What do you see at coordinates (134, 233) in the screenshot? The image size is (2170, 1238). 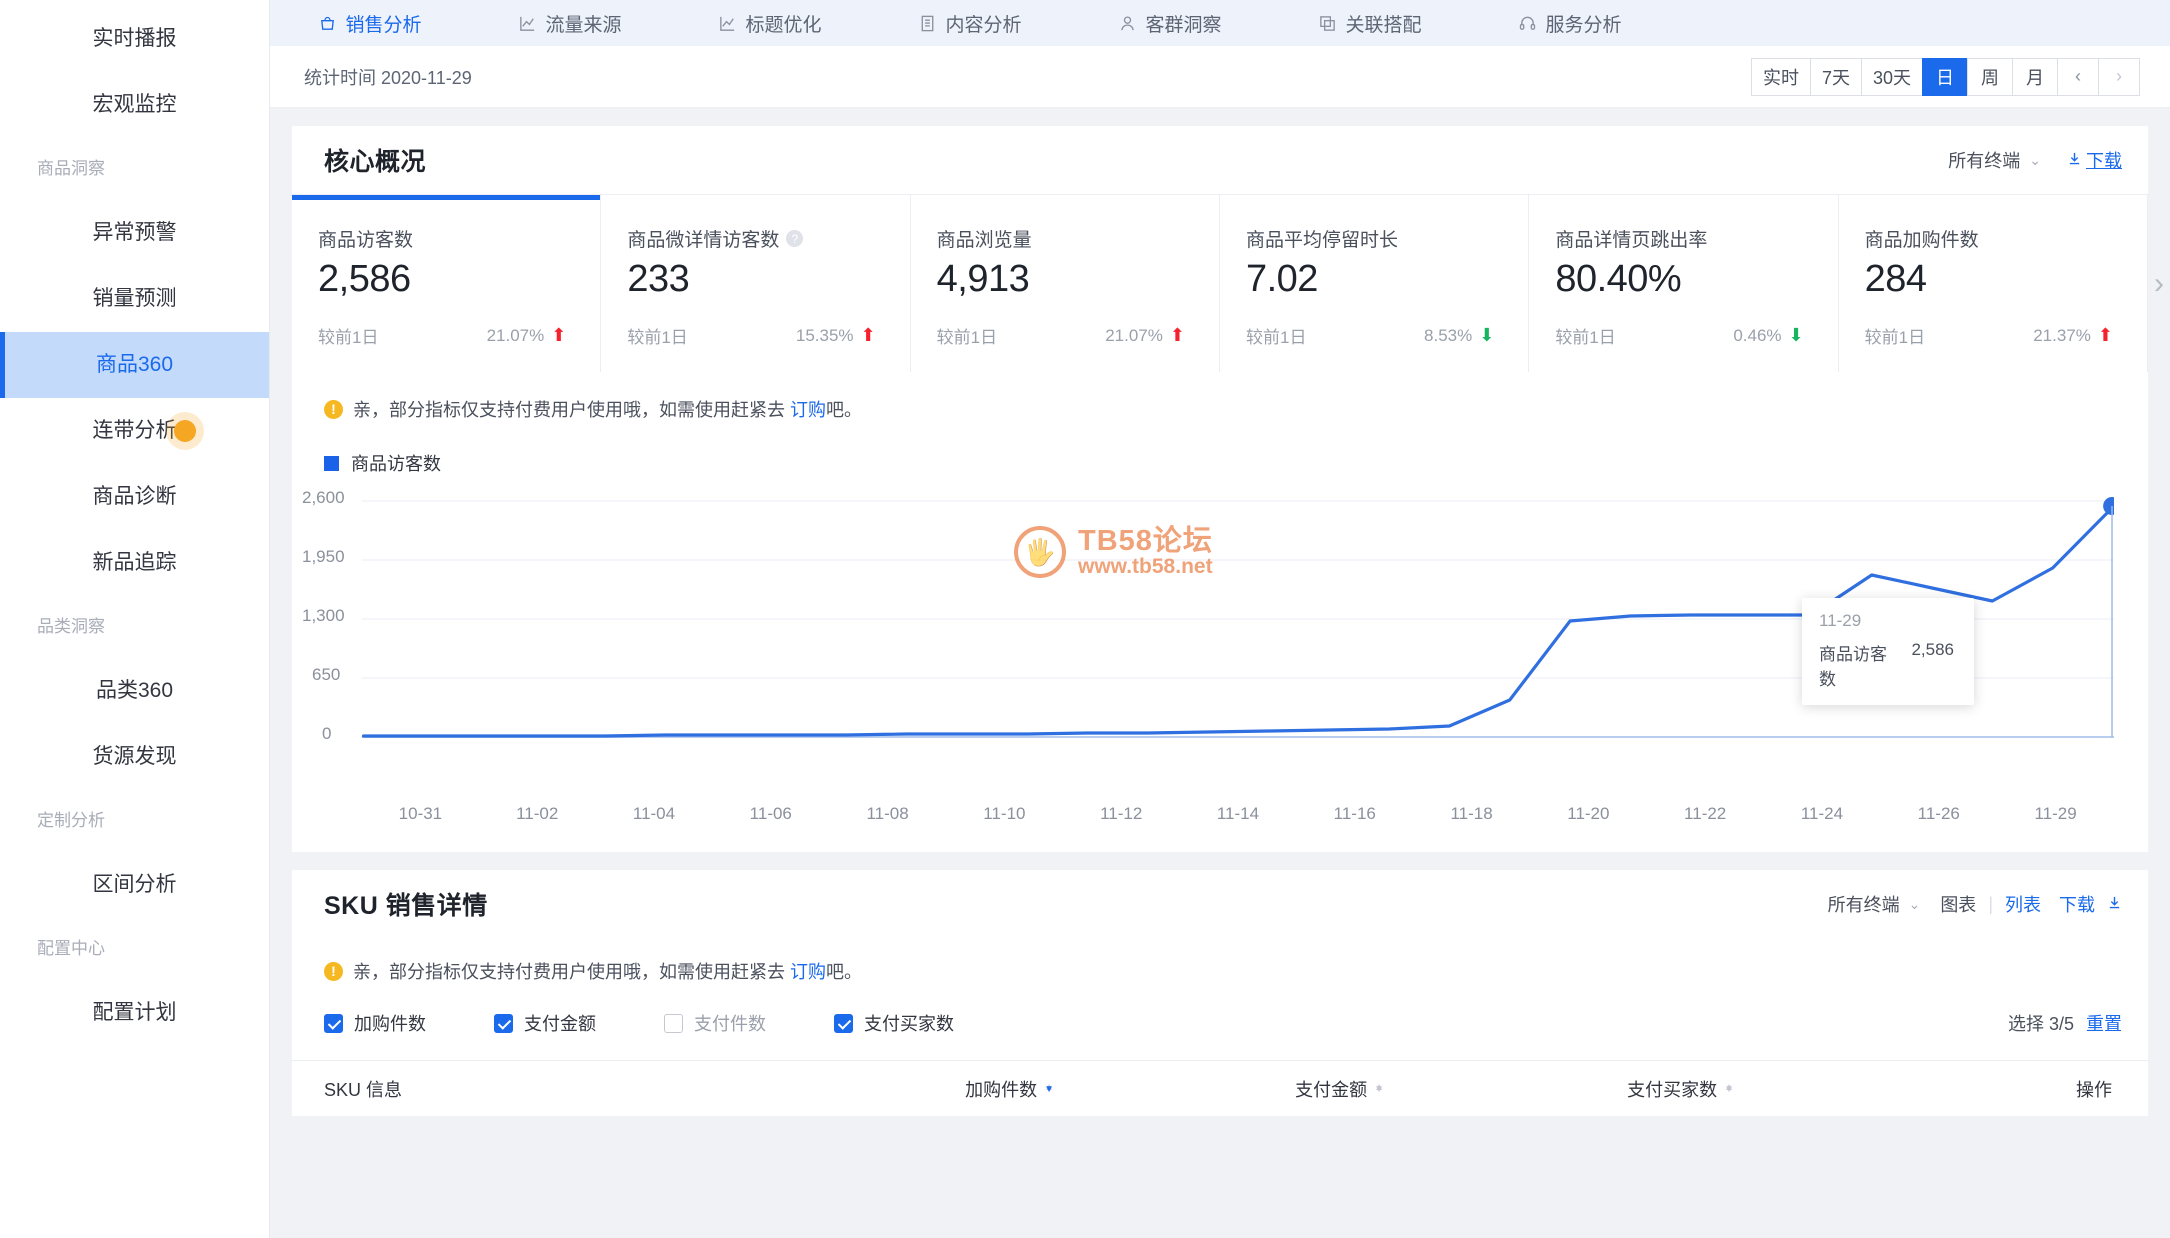 I see `sidebar-item-yichangyujing: 异常预警` at bounding box center [134, 233].